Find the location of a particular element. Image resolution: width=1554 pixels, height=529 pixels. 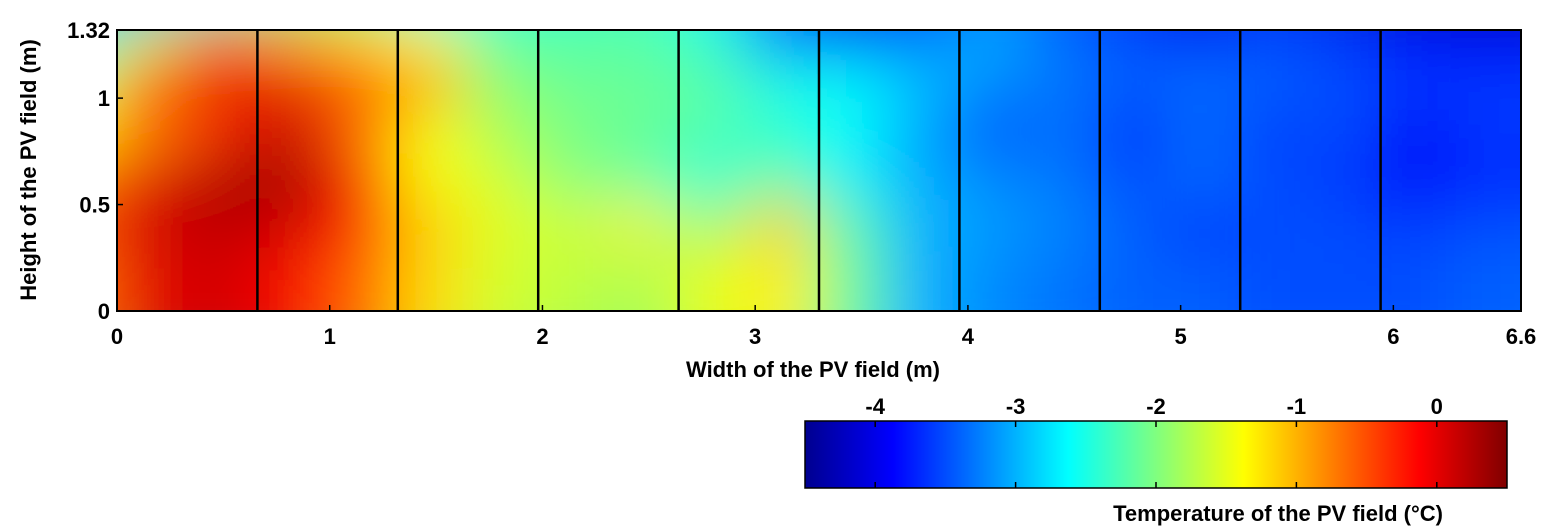

y-tick-label: 1.32 is located at coordinates (88, 30).